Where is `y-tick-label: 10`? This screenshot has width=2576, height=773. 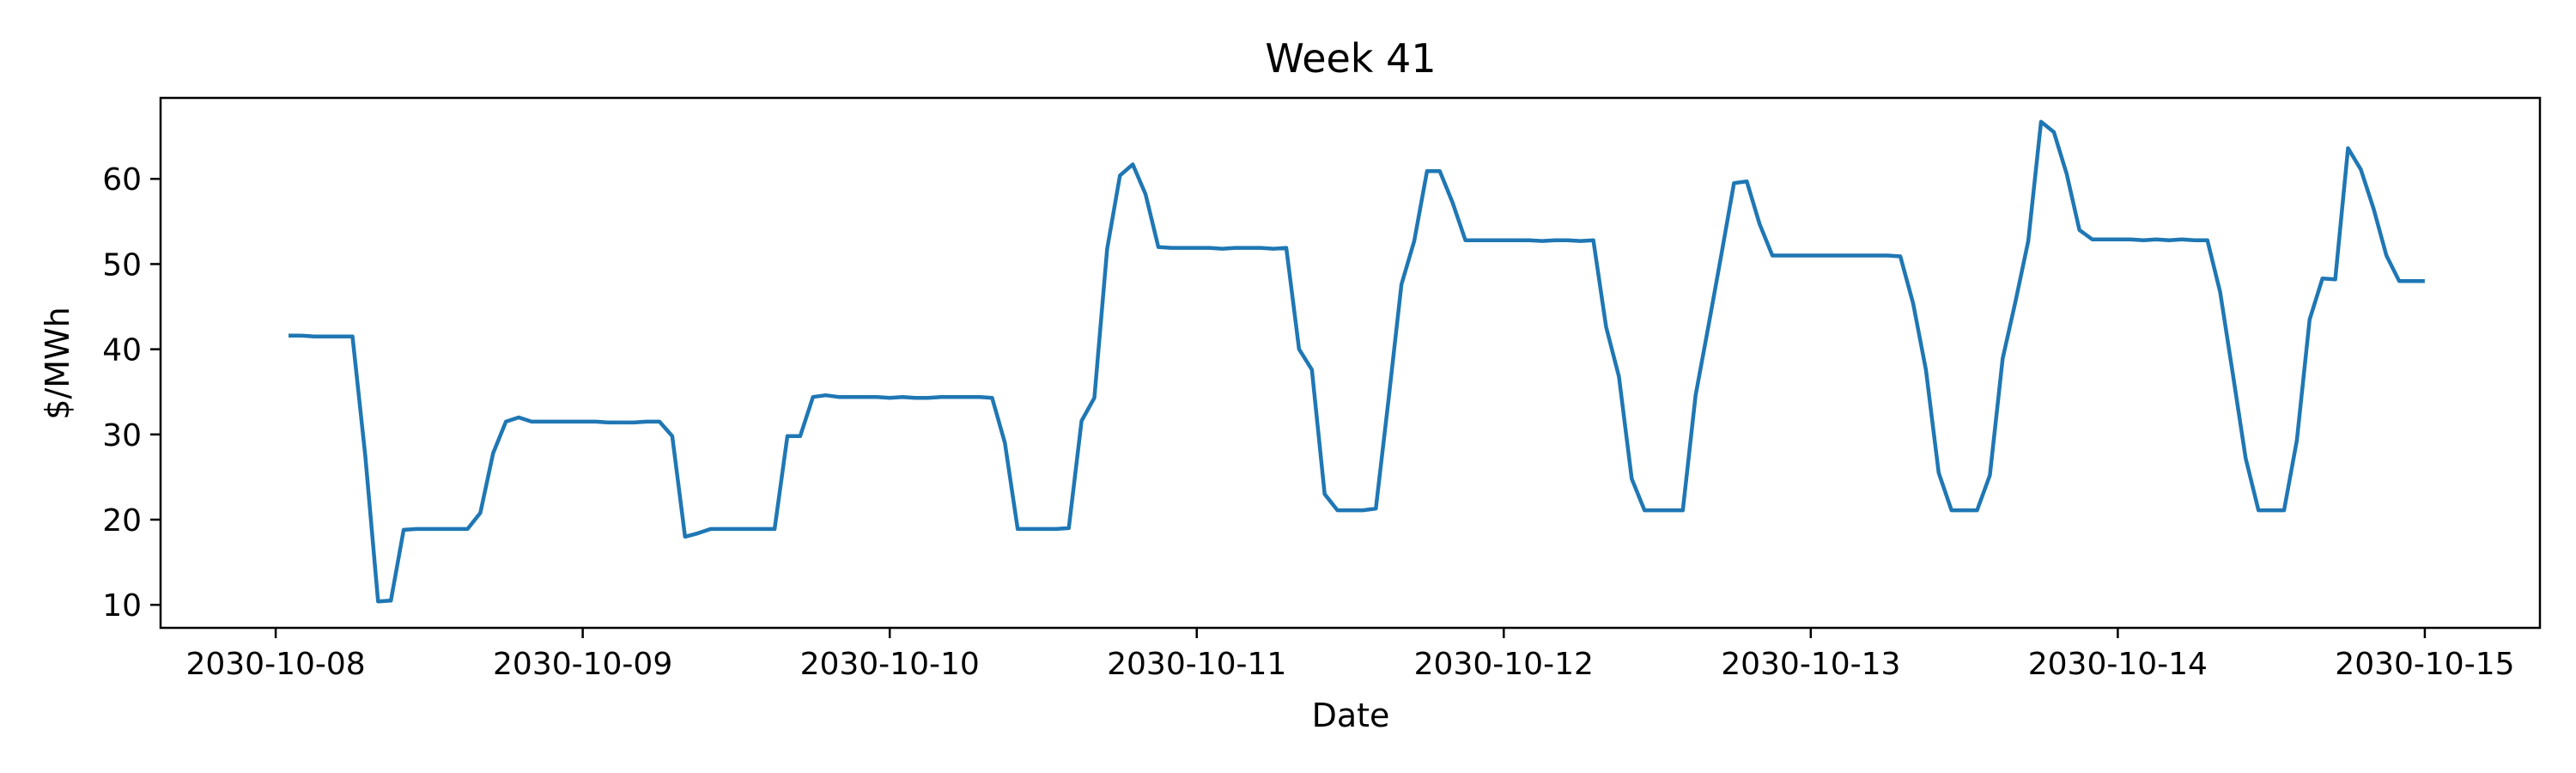
y-tick-label: 10 is located at coordinates (122, 606).